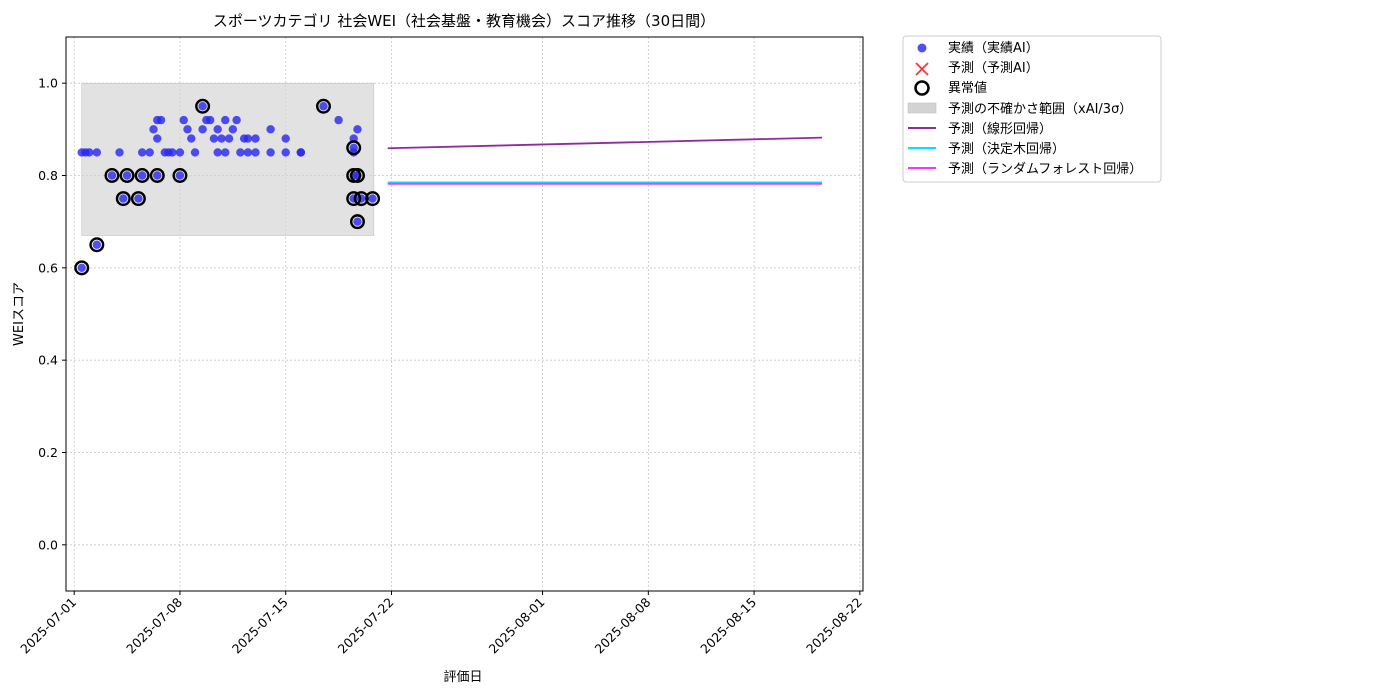  What do you see at coordinates (227, 187) in the screenshot?
I see `anomaly-markers-layer` at bounding box center [227, 187].